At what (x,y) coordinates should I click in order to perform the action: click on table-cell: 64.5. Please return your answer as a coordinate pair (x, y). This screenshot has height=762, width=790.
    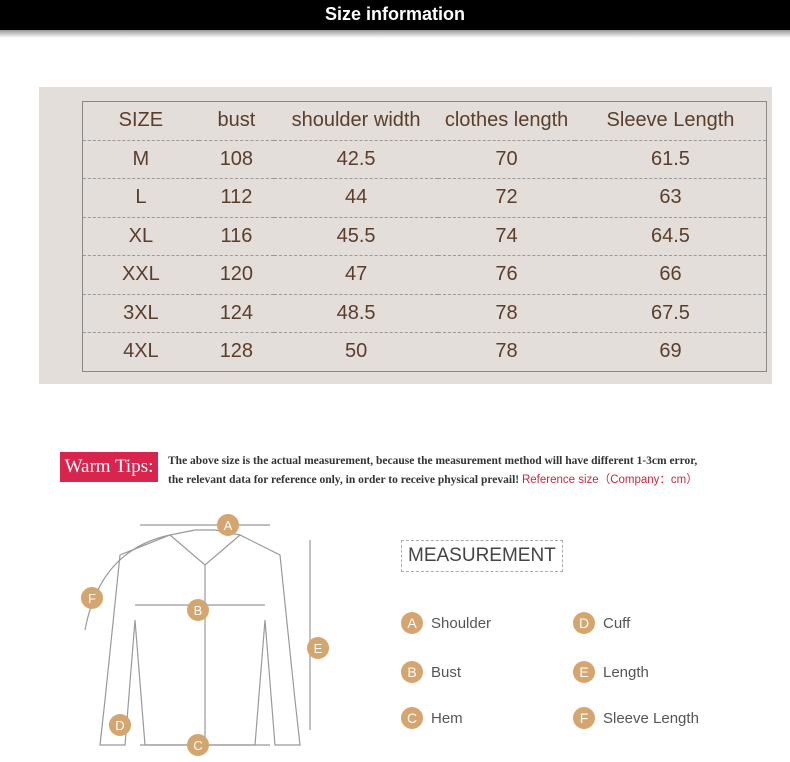
    Looking at the image, I should click on (670, 236).